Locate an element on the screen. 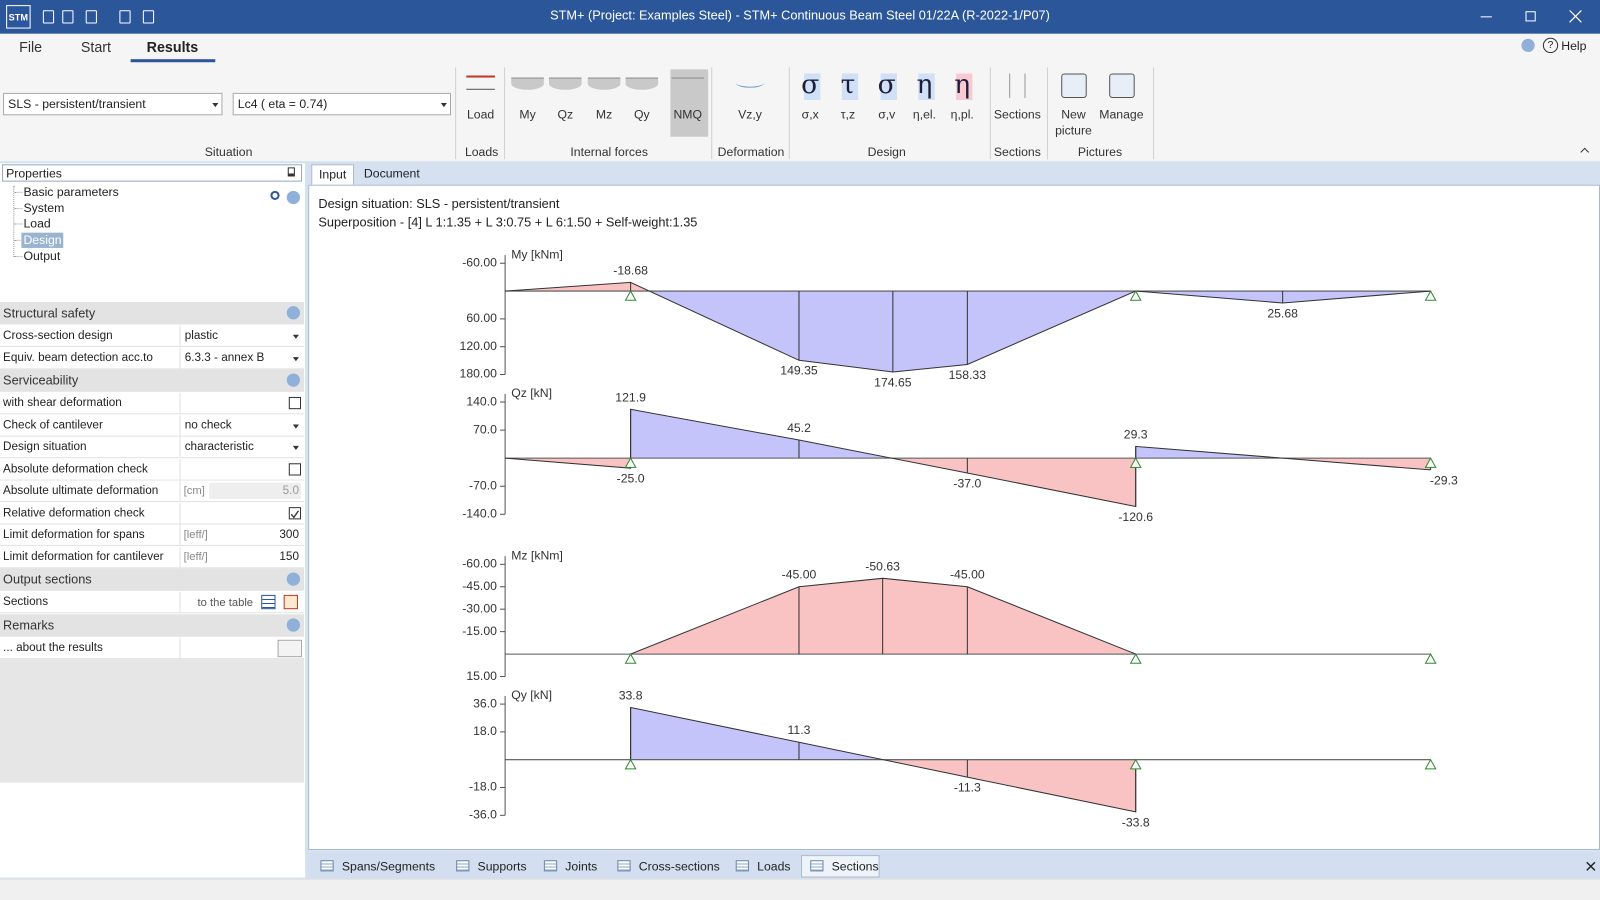  force-icon is located at coordinates (527, 83).